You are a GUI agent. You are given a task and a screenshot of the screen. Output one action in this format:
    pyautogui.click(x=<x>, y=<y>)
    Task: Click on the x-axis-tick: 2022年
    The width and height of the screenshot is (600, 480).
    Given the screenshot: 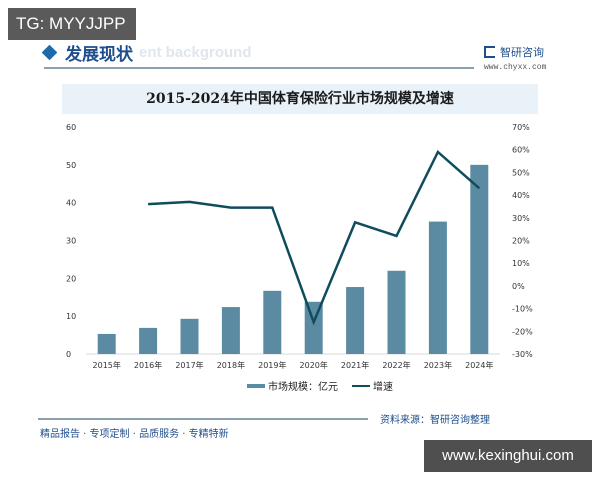 What is the action you would take?
    pyautogui.click(x=396, y=365)
    